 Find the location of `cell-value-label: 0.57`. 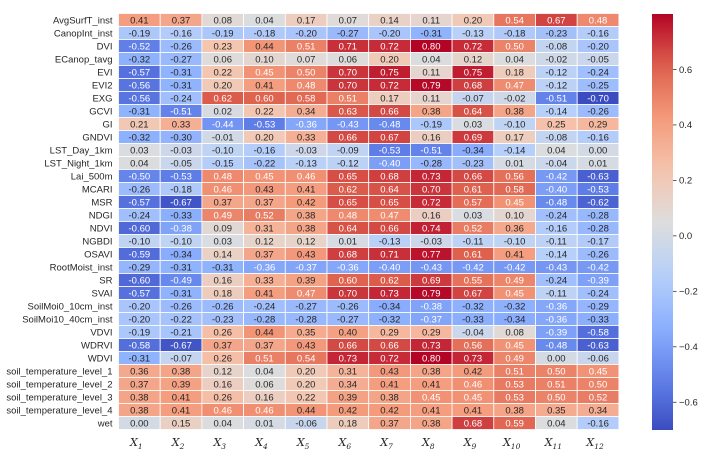

cell-value-label: 0.57 is located at coordinates (473, 202).